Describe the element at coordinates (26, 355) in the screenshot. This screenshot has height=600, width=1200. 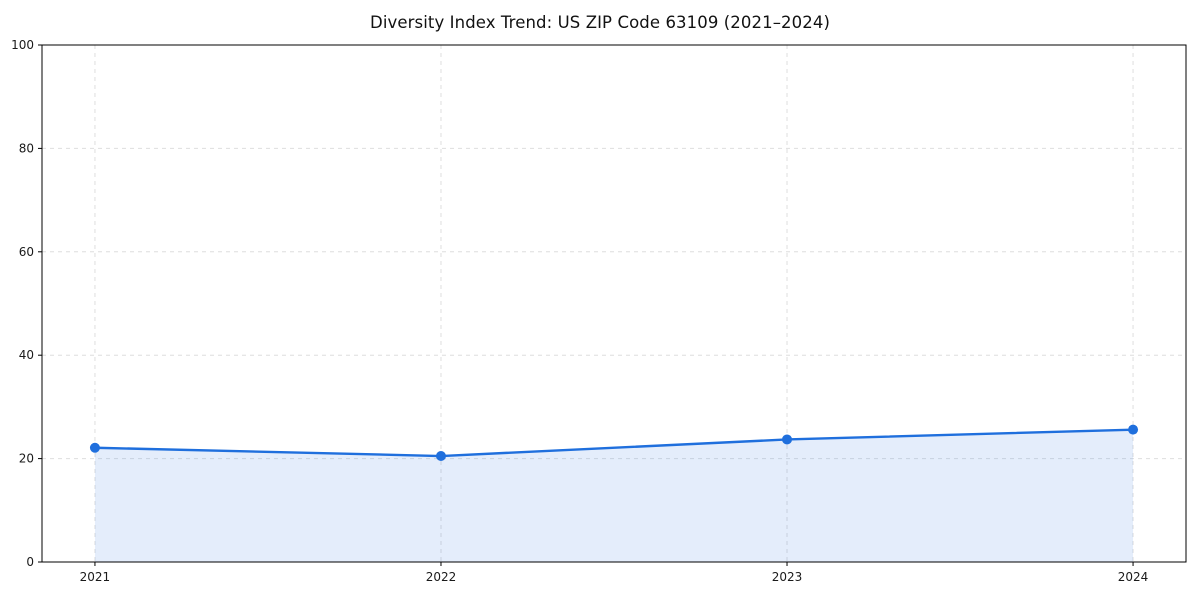
I see `y-tick-label: 40` at that location.